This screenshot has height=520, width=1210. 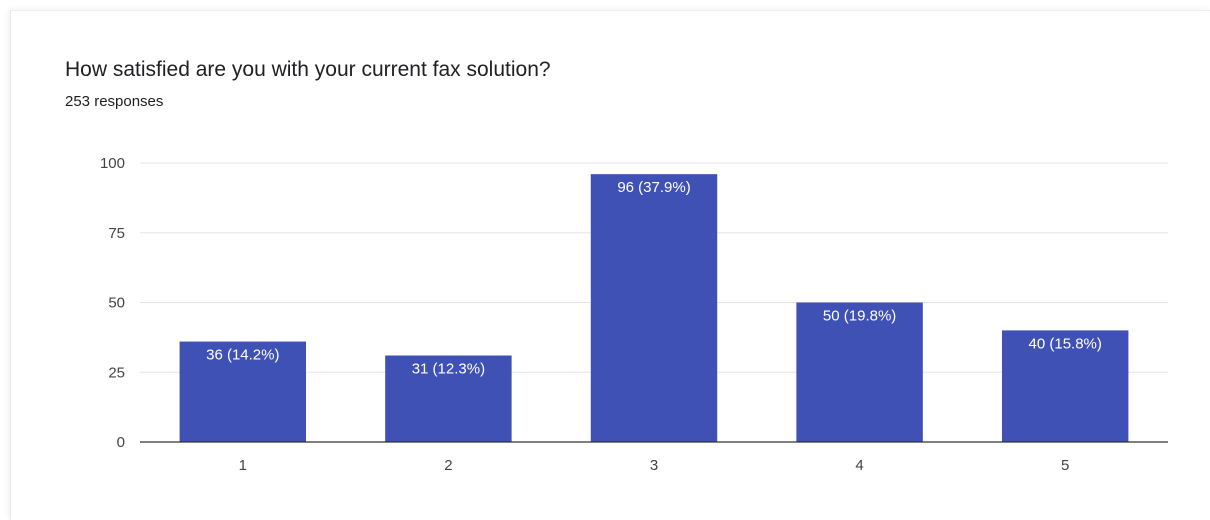 What do you see at coordinates (448, 465) in the screenshot?
I see `x-tick-label: 2` at bounding box center [448, 465].